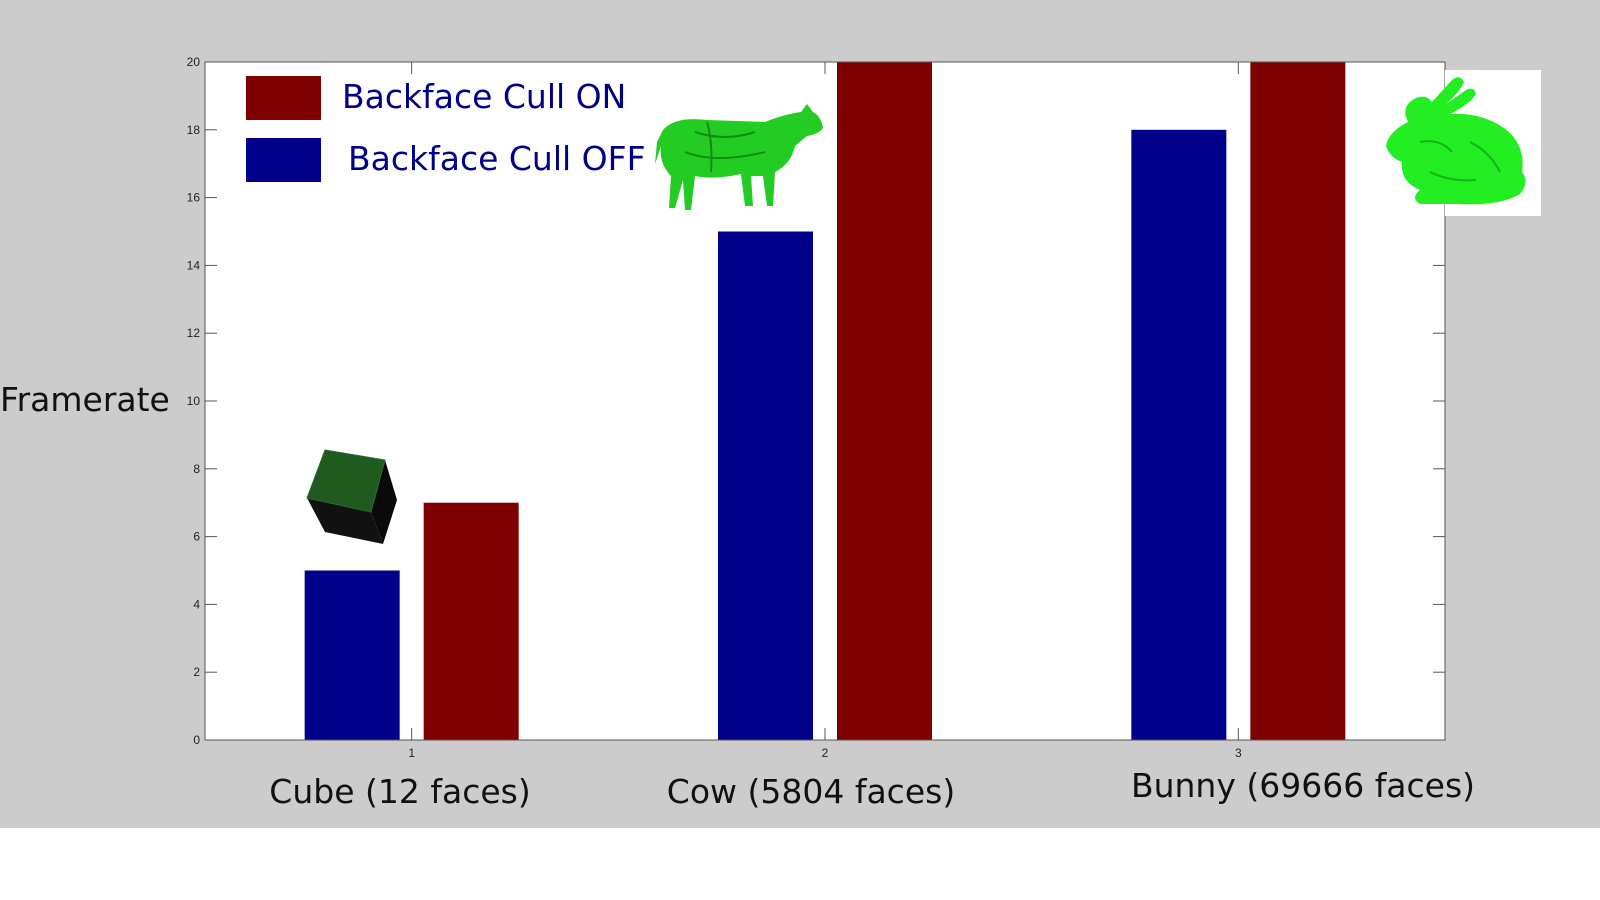  What do you see at coordinates (1456, 141) in the screenshot?
I see `bunny-icon` at bounding box center [1456, 141].